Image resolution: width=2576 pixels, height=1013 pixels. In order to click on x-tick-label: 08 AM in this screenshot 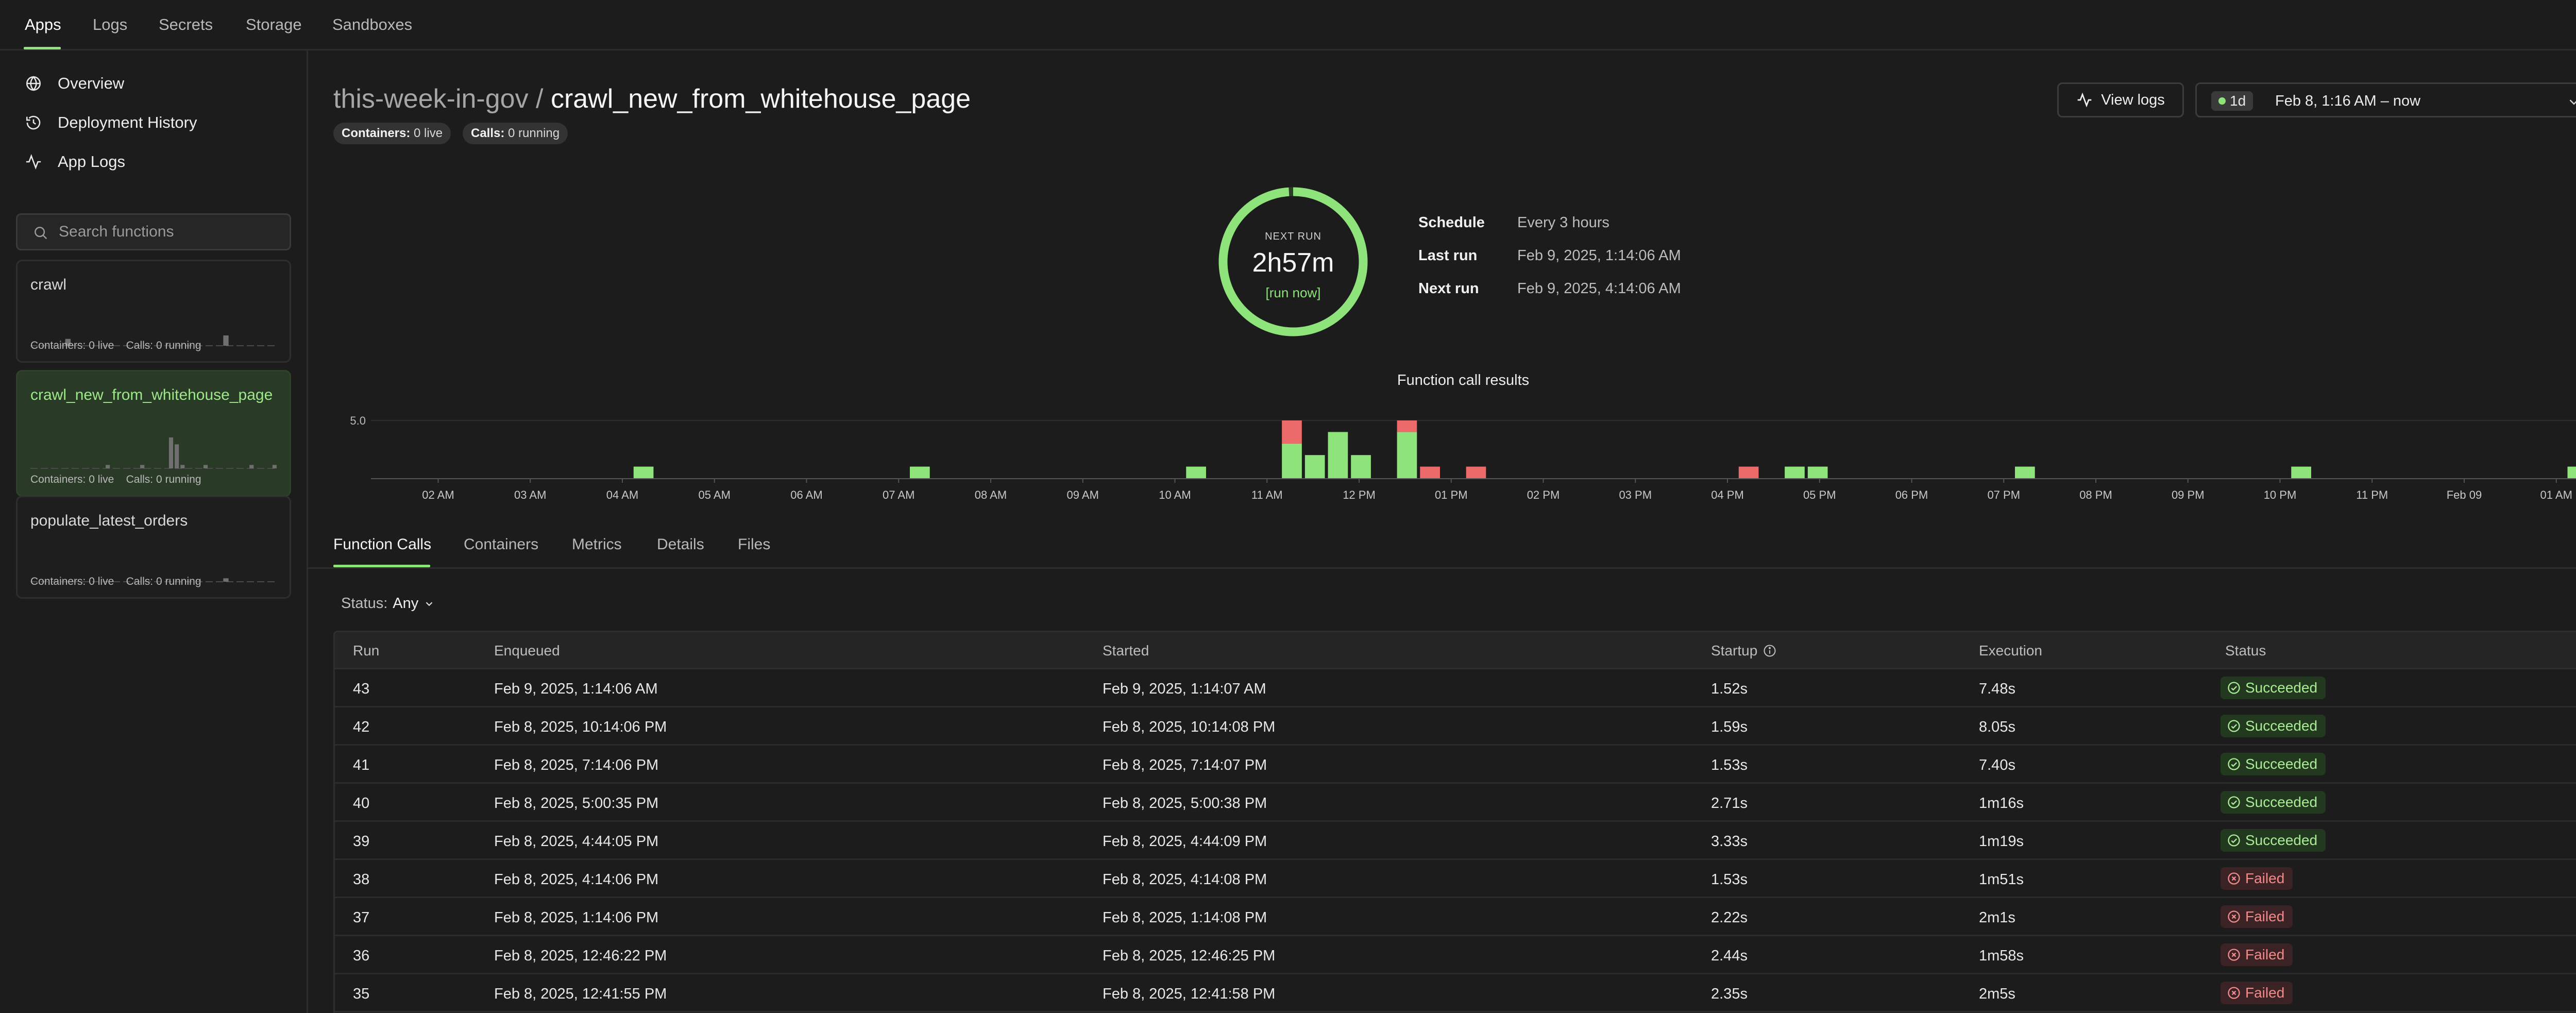, I will do `click(991, 494)`.